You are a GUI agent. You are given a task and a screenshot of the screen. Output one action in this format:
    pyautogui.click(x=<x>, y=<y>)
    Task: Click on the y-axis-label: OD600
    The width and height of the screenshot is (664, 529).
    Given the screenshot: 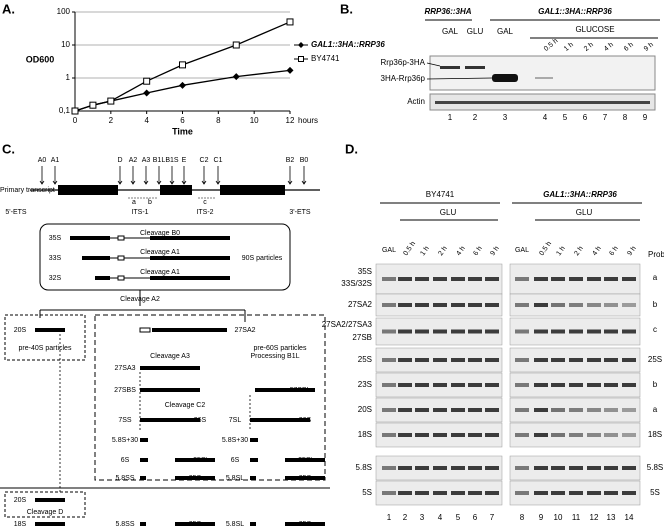 What is the action you would take?
    pyautogui.click(x=40, y=59)
    